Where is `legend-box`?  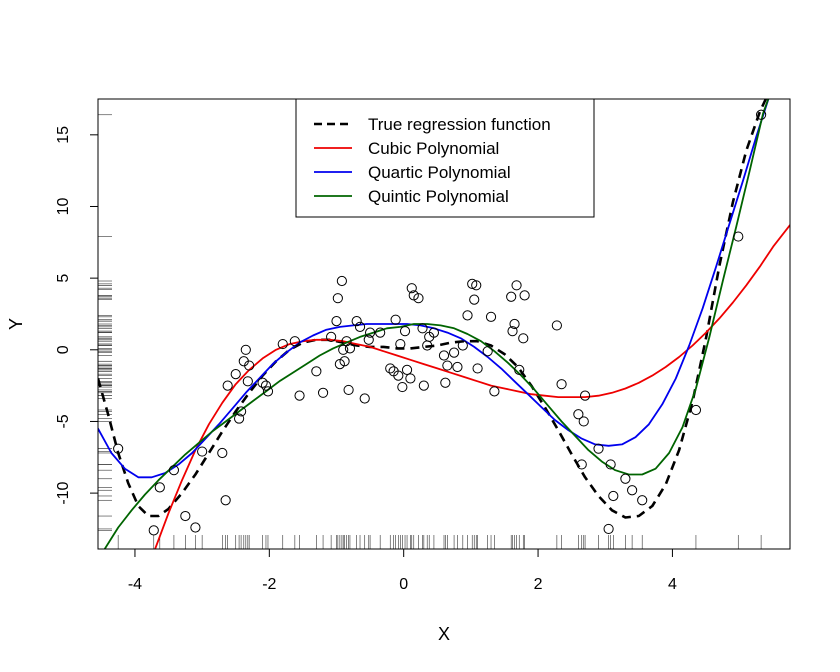 legend-box is located at coordinates (445, 158).